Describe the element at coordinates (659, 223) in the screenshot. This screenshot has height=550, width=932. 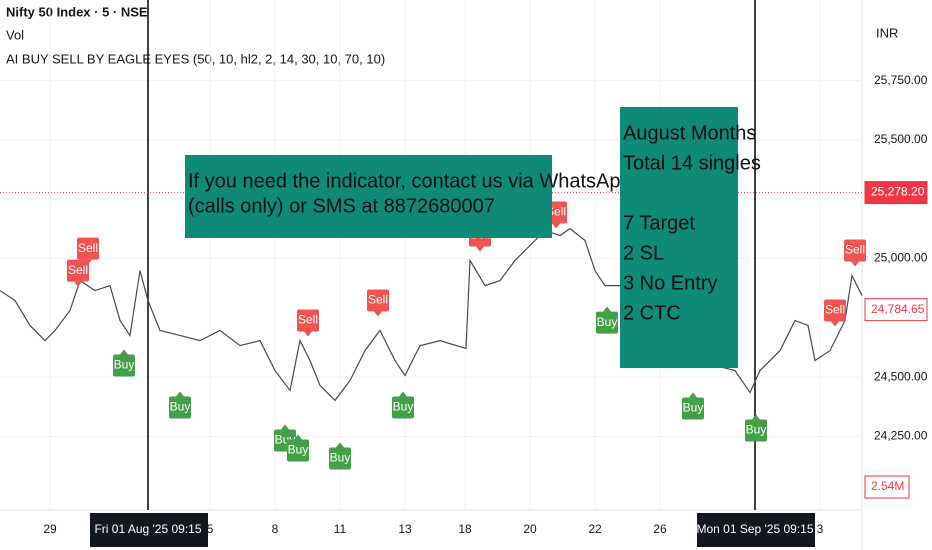
I see `annotation-text: 7 Target` at that location.